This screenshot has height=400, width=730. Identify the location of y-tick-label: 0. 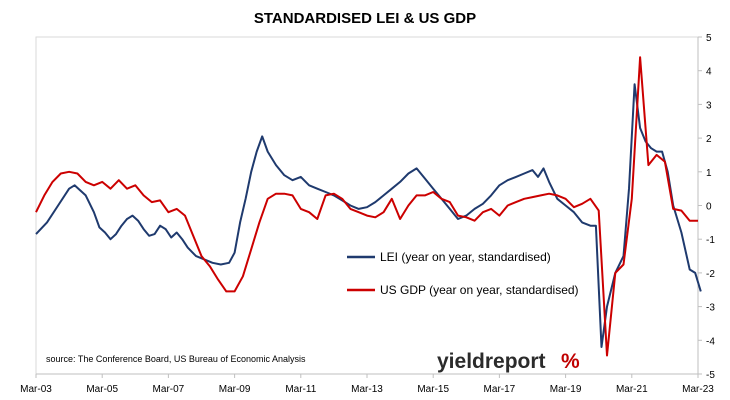
(709, 207).